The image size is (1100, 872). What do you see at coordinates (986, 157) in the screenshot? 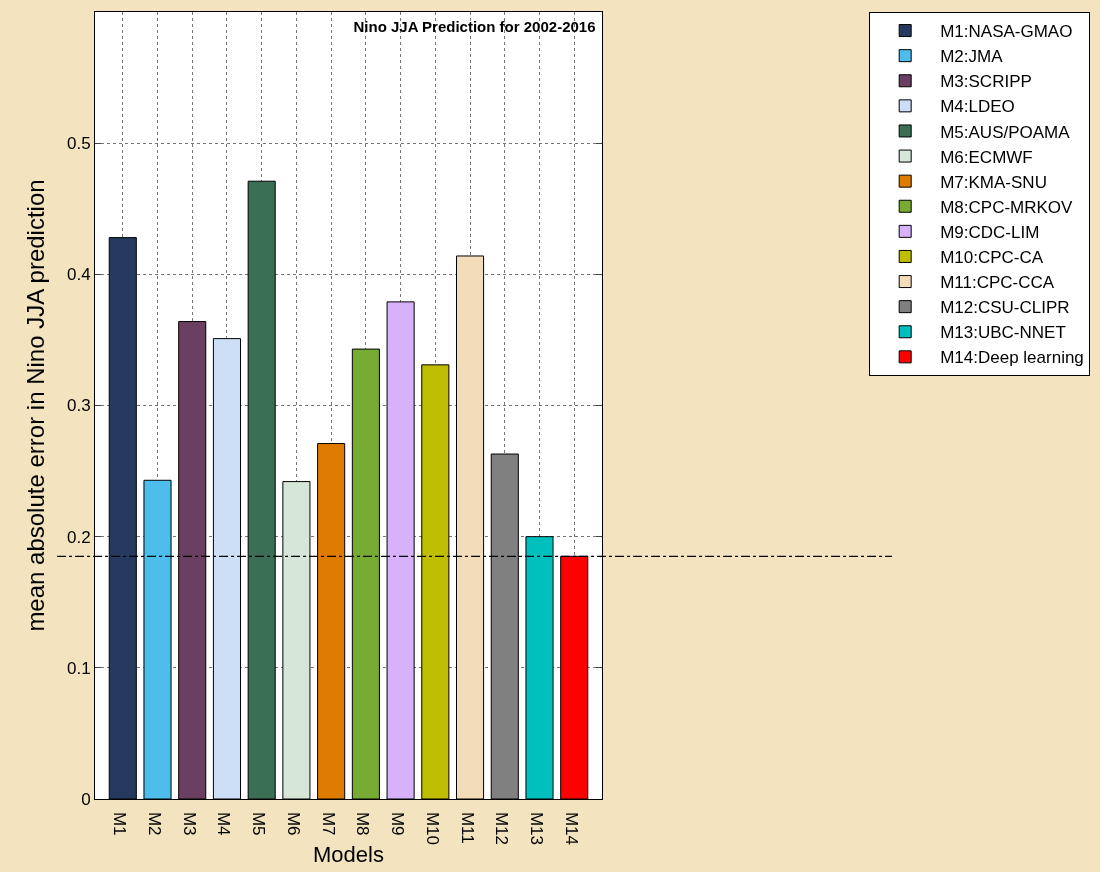
I see `legend-label: M6:ECMWF` at bounding box center [986, 157].